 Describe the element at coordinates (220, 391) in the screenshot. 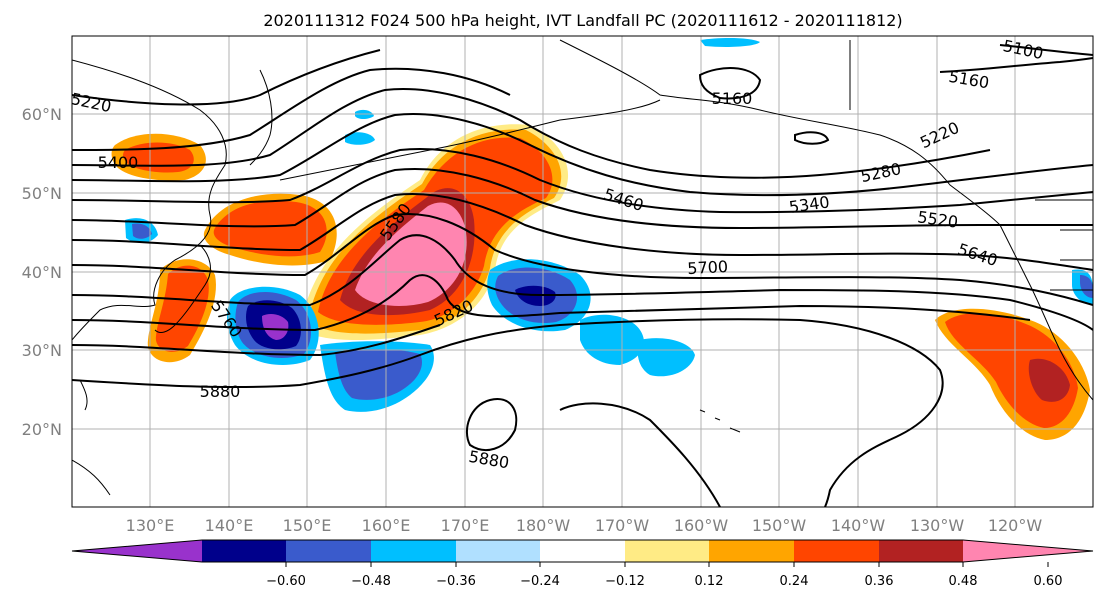

I see `contour-label: 5880` at that location.